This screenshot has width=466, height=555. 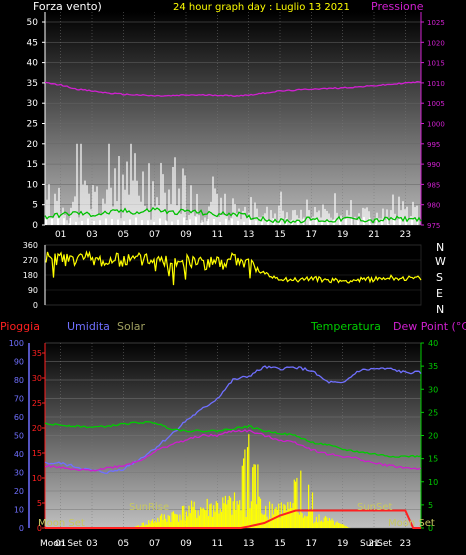 What do you see at coordinates (32, 84) in the screenshot?
I see `wind-tick-label: 35` at bounding box center [32, 84].